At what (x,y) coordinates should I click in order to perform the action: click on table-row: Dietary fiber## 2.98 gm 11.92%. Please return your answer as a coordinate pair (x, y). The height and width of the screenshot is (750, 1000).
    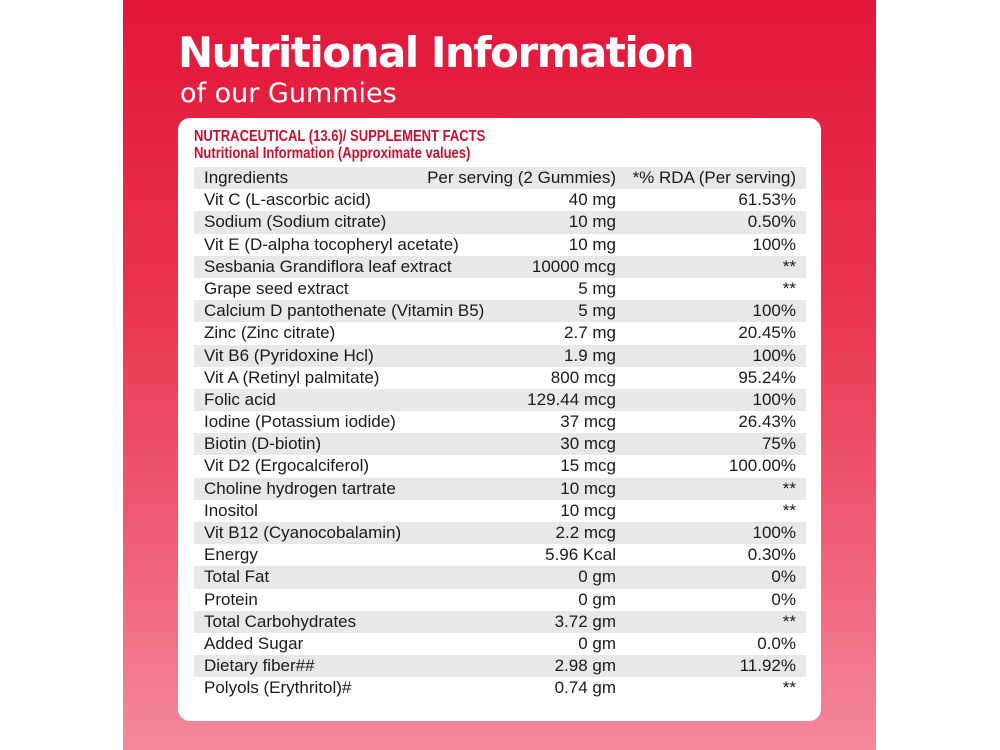
    Looking at the image, I should click on (500, 666).